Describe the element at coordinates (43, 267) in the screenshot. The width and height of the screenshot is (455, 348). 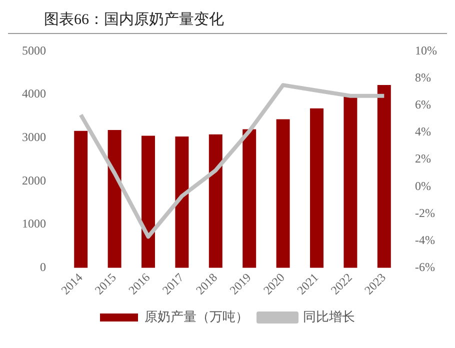
I see `y-tick-label: 0` at that location.